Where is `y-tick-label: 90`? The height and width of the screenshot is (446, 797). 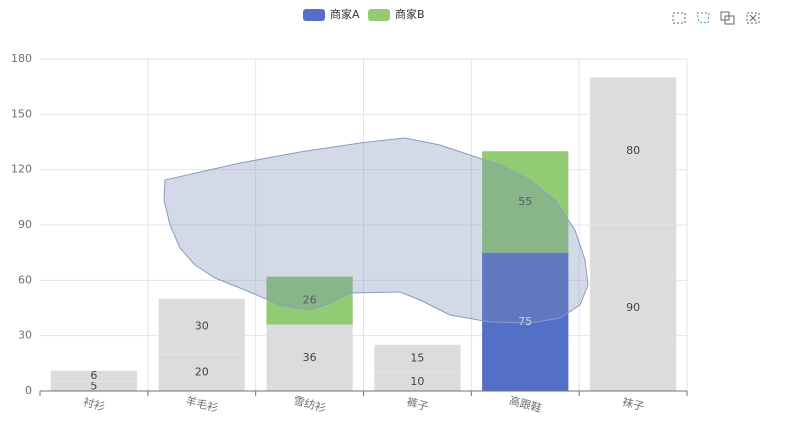
y-tick-label: 90 is located at coordinates (25, 224).